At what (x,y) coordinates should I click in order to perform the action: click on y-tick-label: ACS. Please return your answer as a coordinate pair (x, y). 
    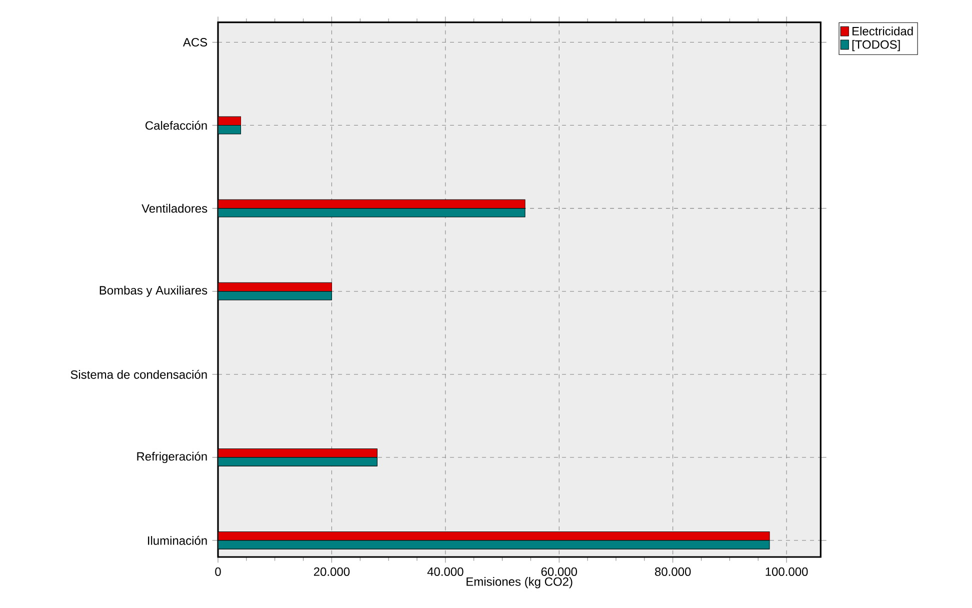
    Looking at the image, I should click on (195, 42).